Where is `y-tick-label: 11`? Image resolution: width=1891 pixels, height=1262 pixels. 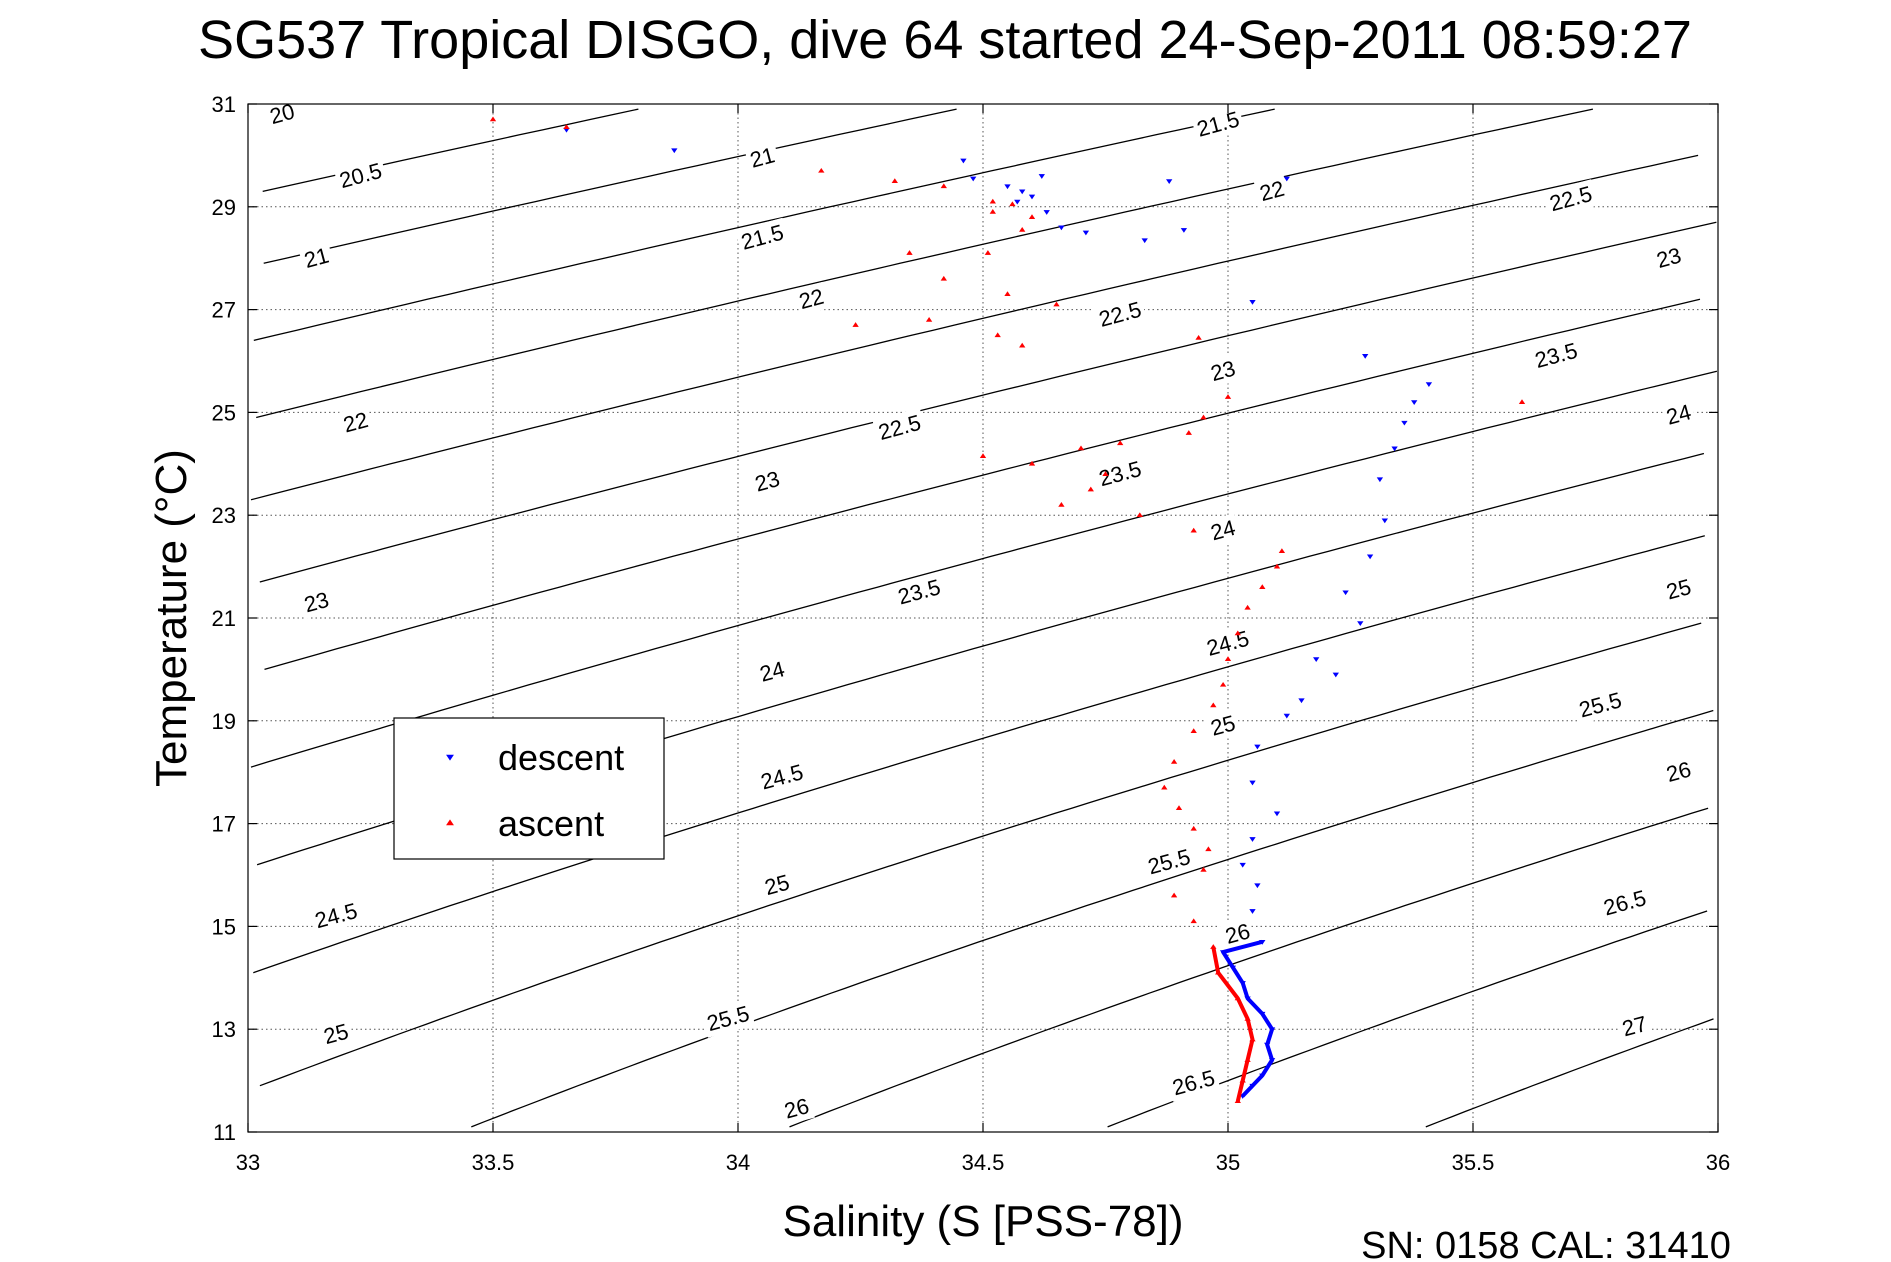 y-tick-label: 11 is located at coordinates (224, 1132).